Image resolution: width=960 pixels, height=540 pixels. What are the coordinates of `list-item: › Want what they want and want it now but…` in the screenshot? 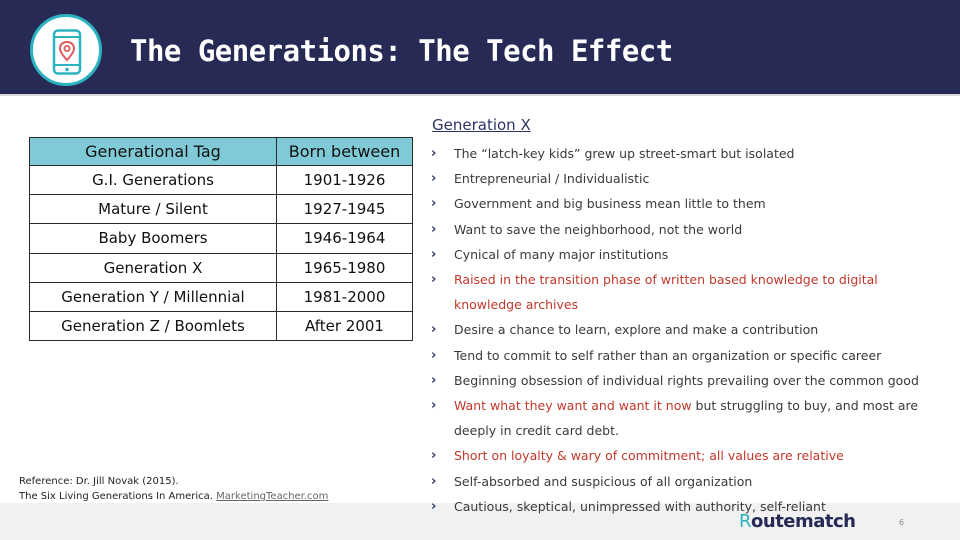 It's located at (688, 418).